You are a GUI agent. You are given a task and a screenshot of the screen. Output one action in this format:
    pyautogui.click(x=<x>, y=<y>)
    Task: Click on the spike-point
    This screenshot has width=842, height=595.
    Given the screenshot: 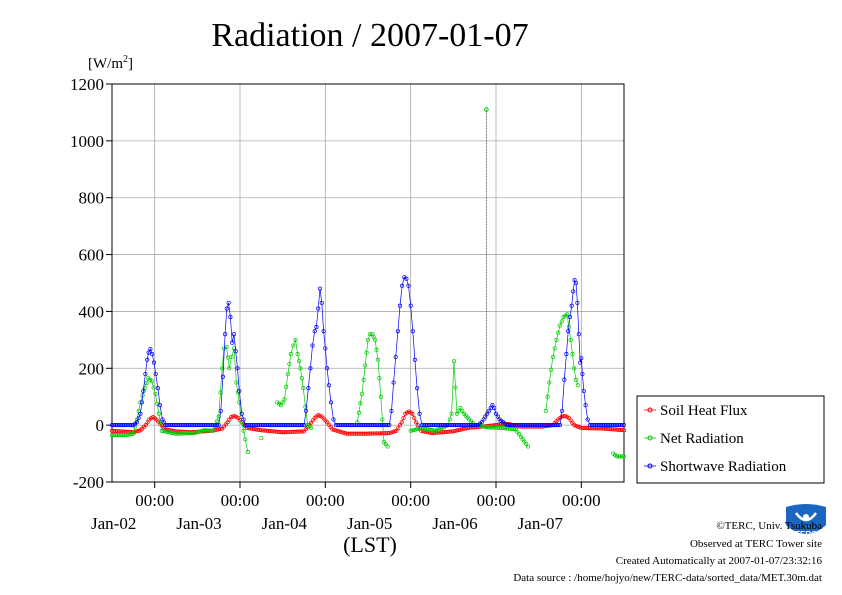 What is the action you would take?
    pyautogui.click(x=486, y=109)
    